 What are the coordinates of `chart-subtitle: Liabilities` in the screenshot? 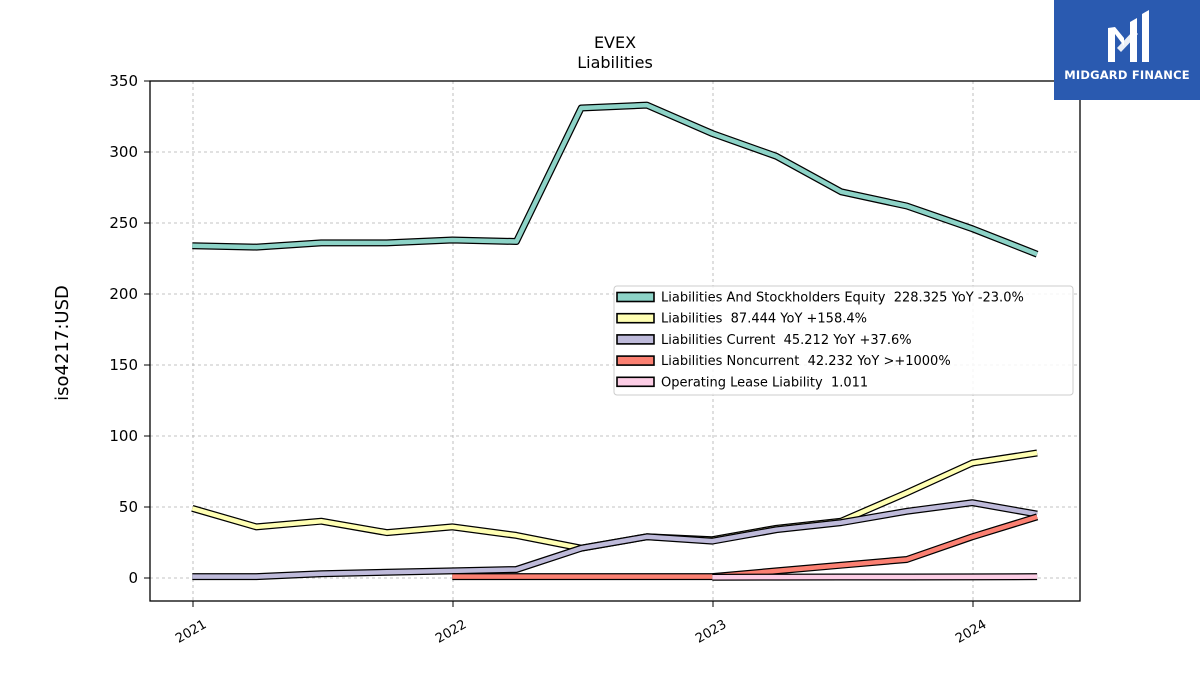 It's located at (615, 62).